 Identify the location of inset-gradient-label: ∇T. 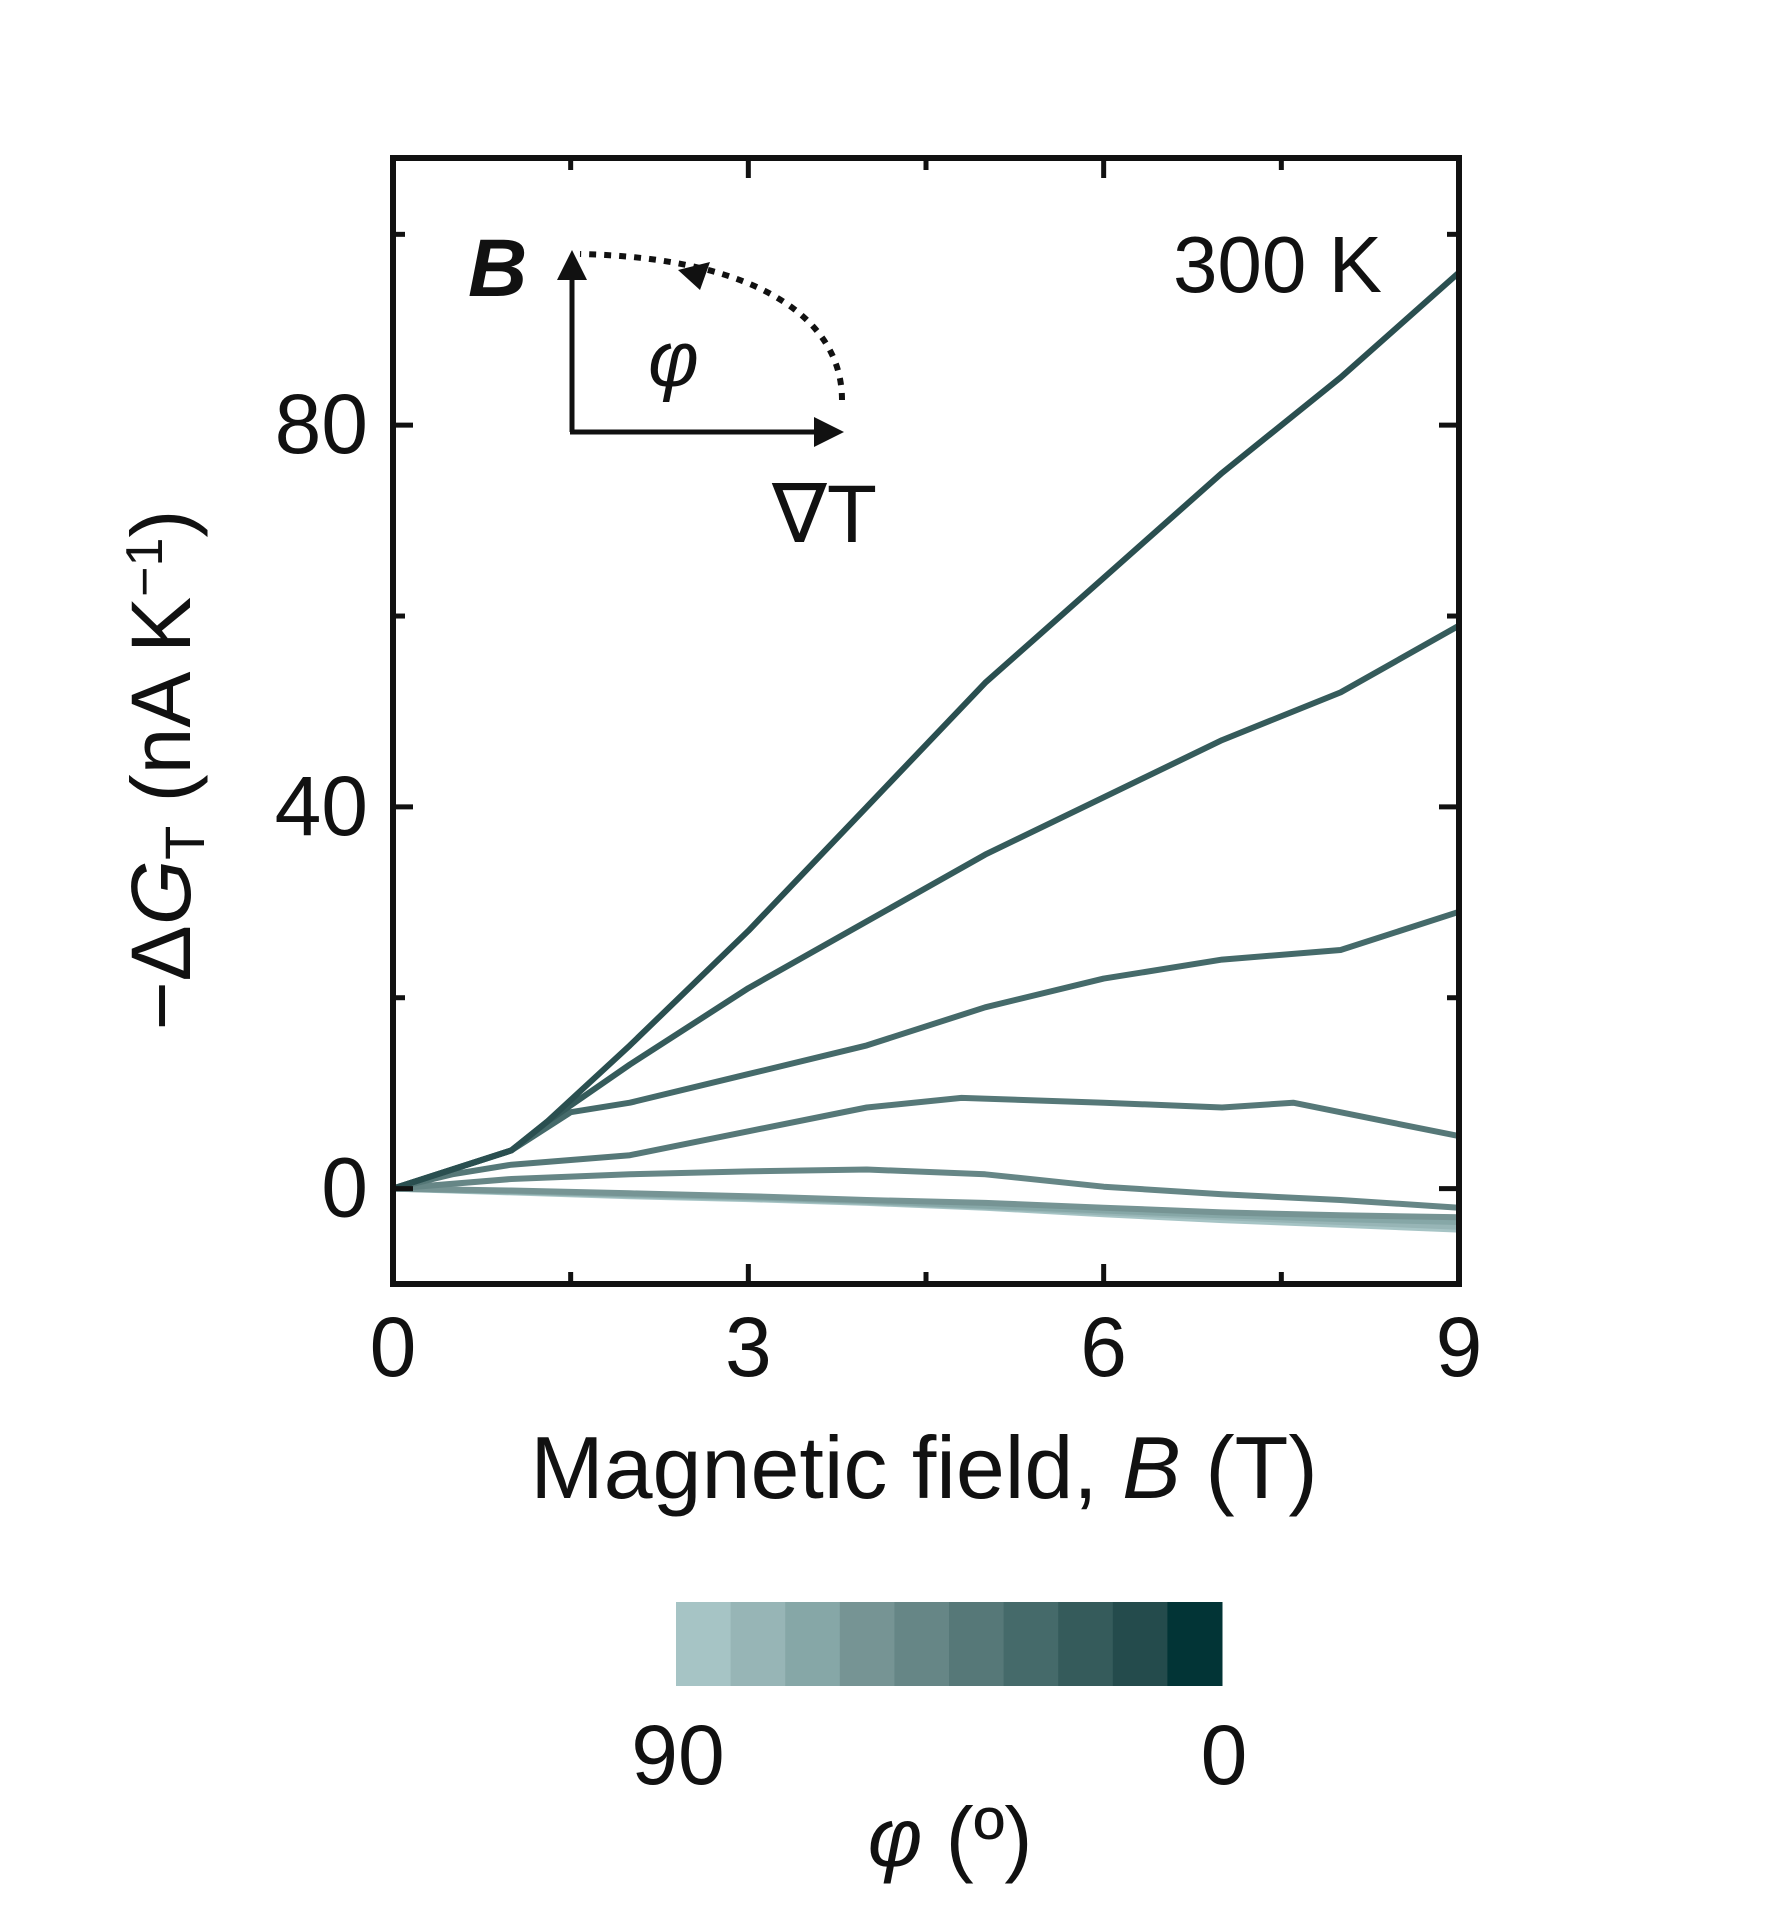
(824, 514).